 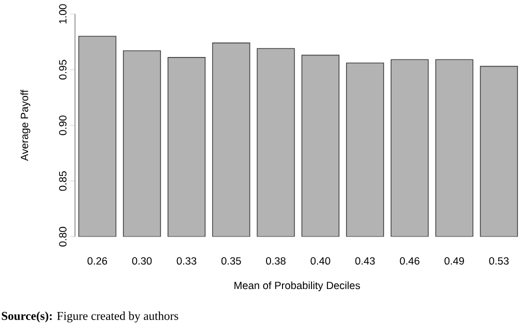 I want to click on text: Source(s): Figure created by authors, so click(x=90, y=317).